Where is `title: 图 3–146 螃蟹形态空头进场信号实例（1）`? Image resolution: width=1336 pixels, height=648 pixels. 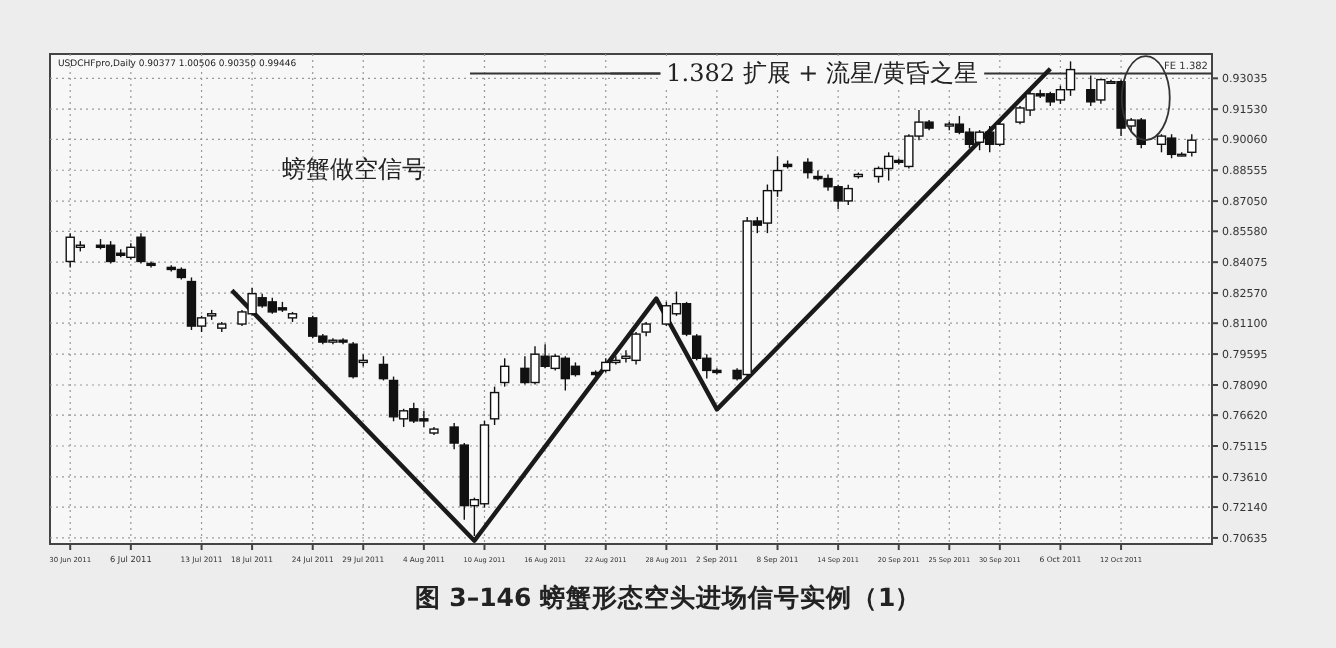 title: 图 3–146 螃蟹形态空头进场信号实例（1） is located at coordinates (668, 597).